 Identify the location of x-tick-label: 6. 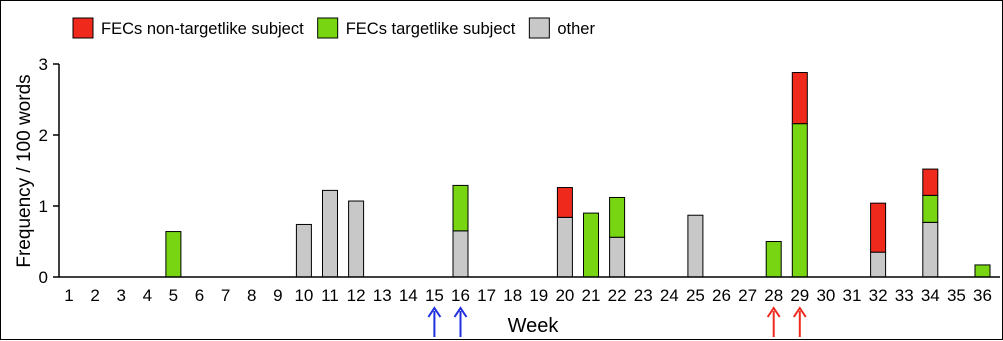
(199, 295).